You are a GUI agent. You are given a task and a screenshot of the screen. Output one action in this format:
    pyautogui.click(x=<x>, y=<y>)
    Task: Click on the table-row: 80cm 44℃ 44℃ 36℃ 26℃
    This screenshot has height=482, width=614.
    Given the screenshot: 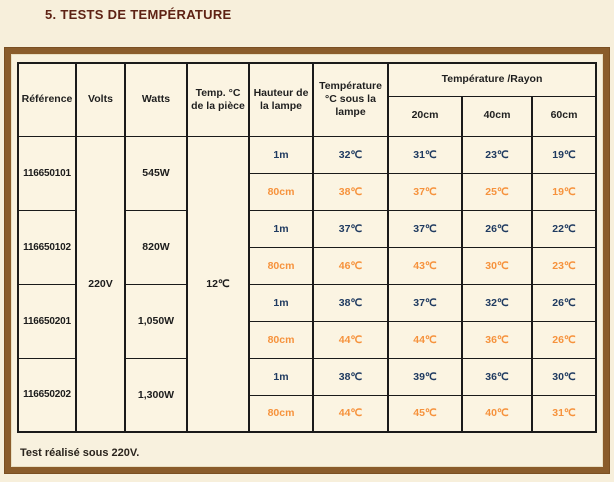 What is the action you would take?
    pyautogui.click(x=307, y=339)
    